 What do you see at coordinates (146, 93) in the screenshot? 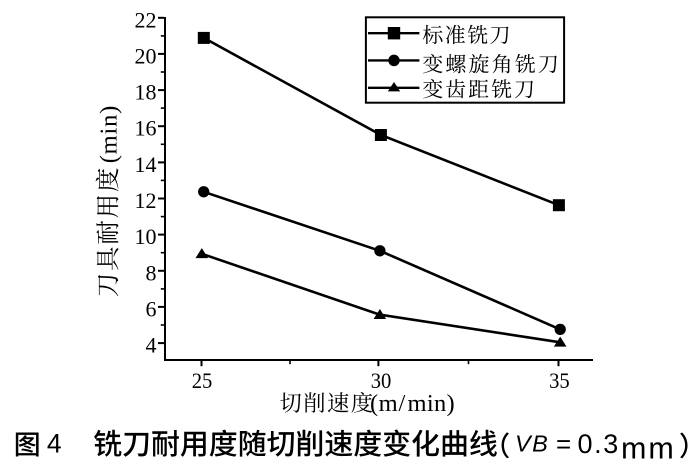
I see `svg-text: 18` at bounding box center [146, 93].